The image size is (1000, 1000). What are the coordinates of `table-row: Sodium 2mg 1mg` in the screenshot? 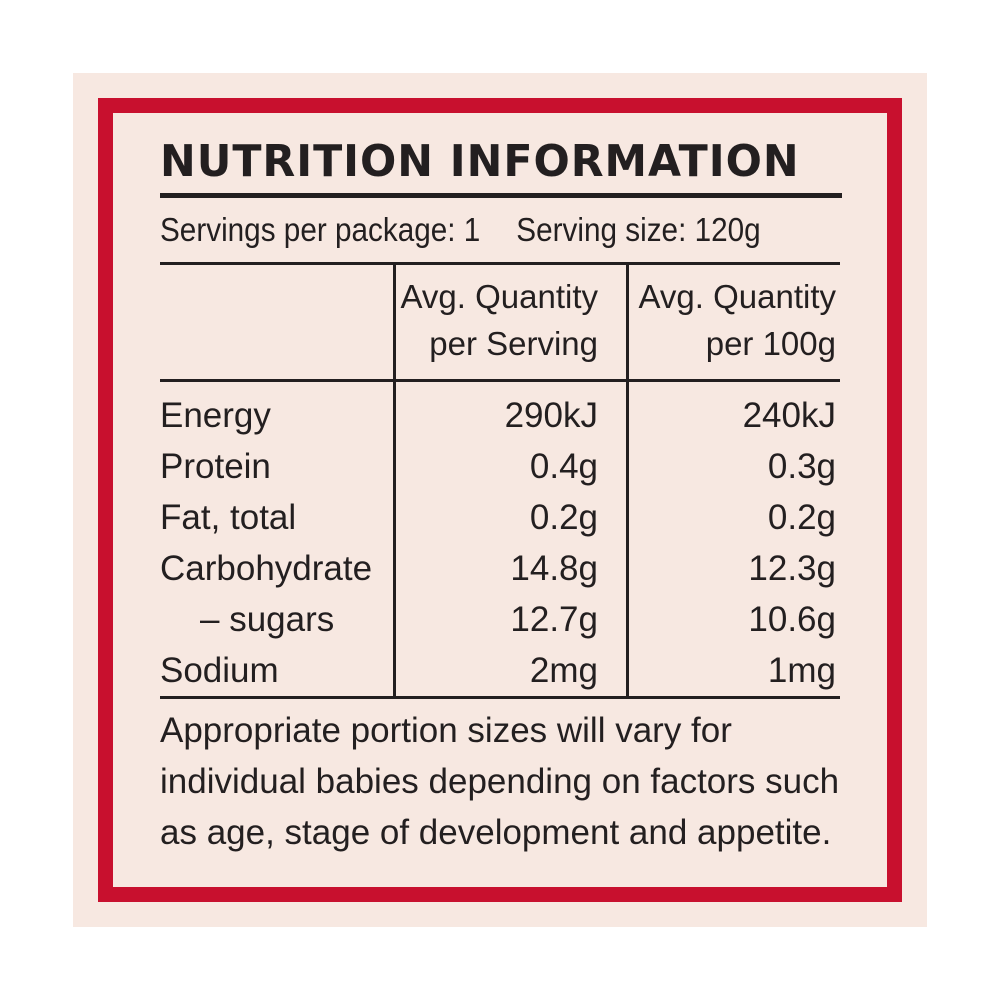 It's located at (500, 670).